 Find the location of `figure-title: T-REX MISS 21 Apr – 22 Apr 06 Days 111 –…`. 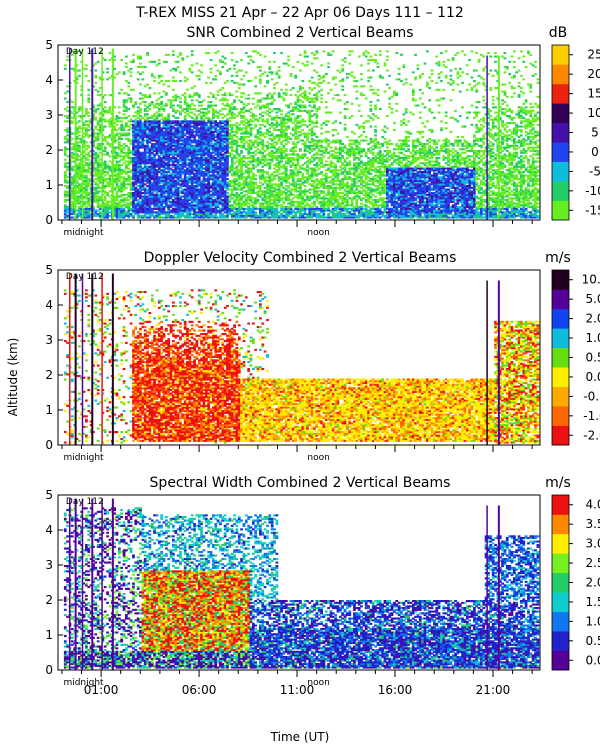

figure-title: T-REX MISS 21 Apr – 22 Apr 06 Days 111 –… is located at coordinates (299, 13).